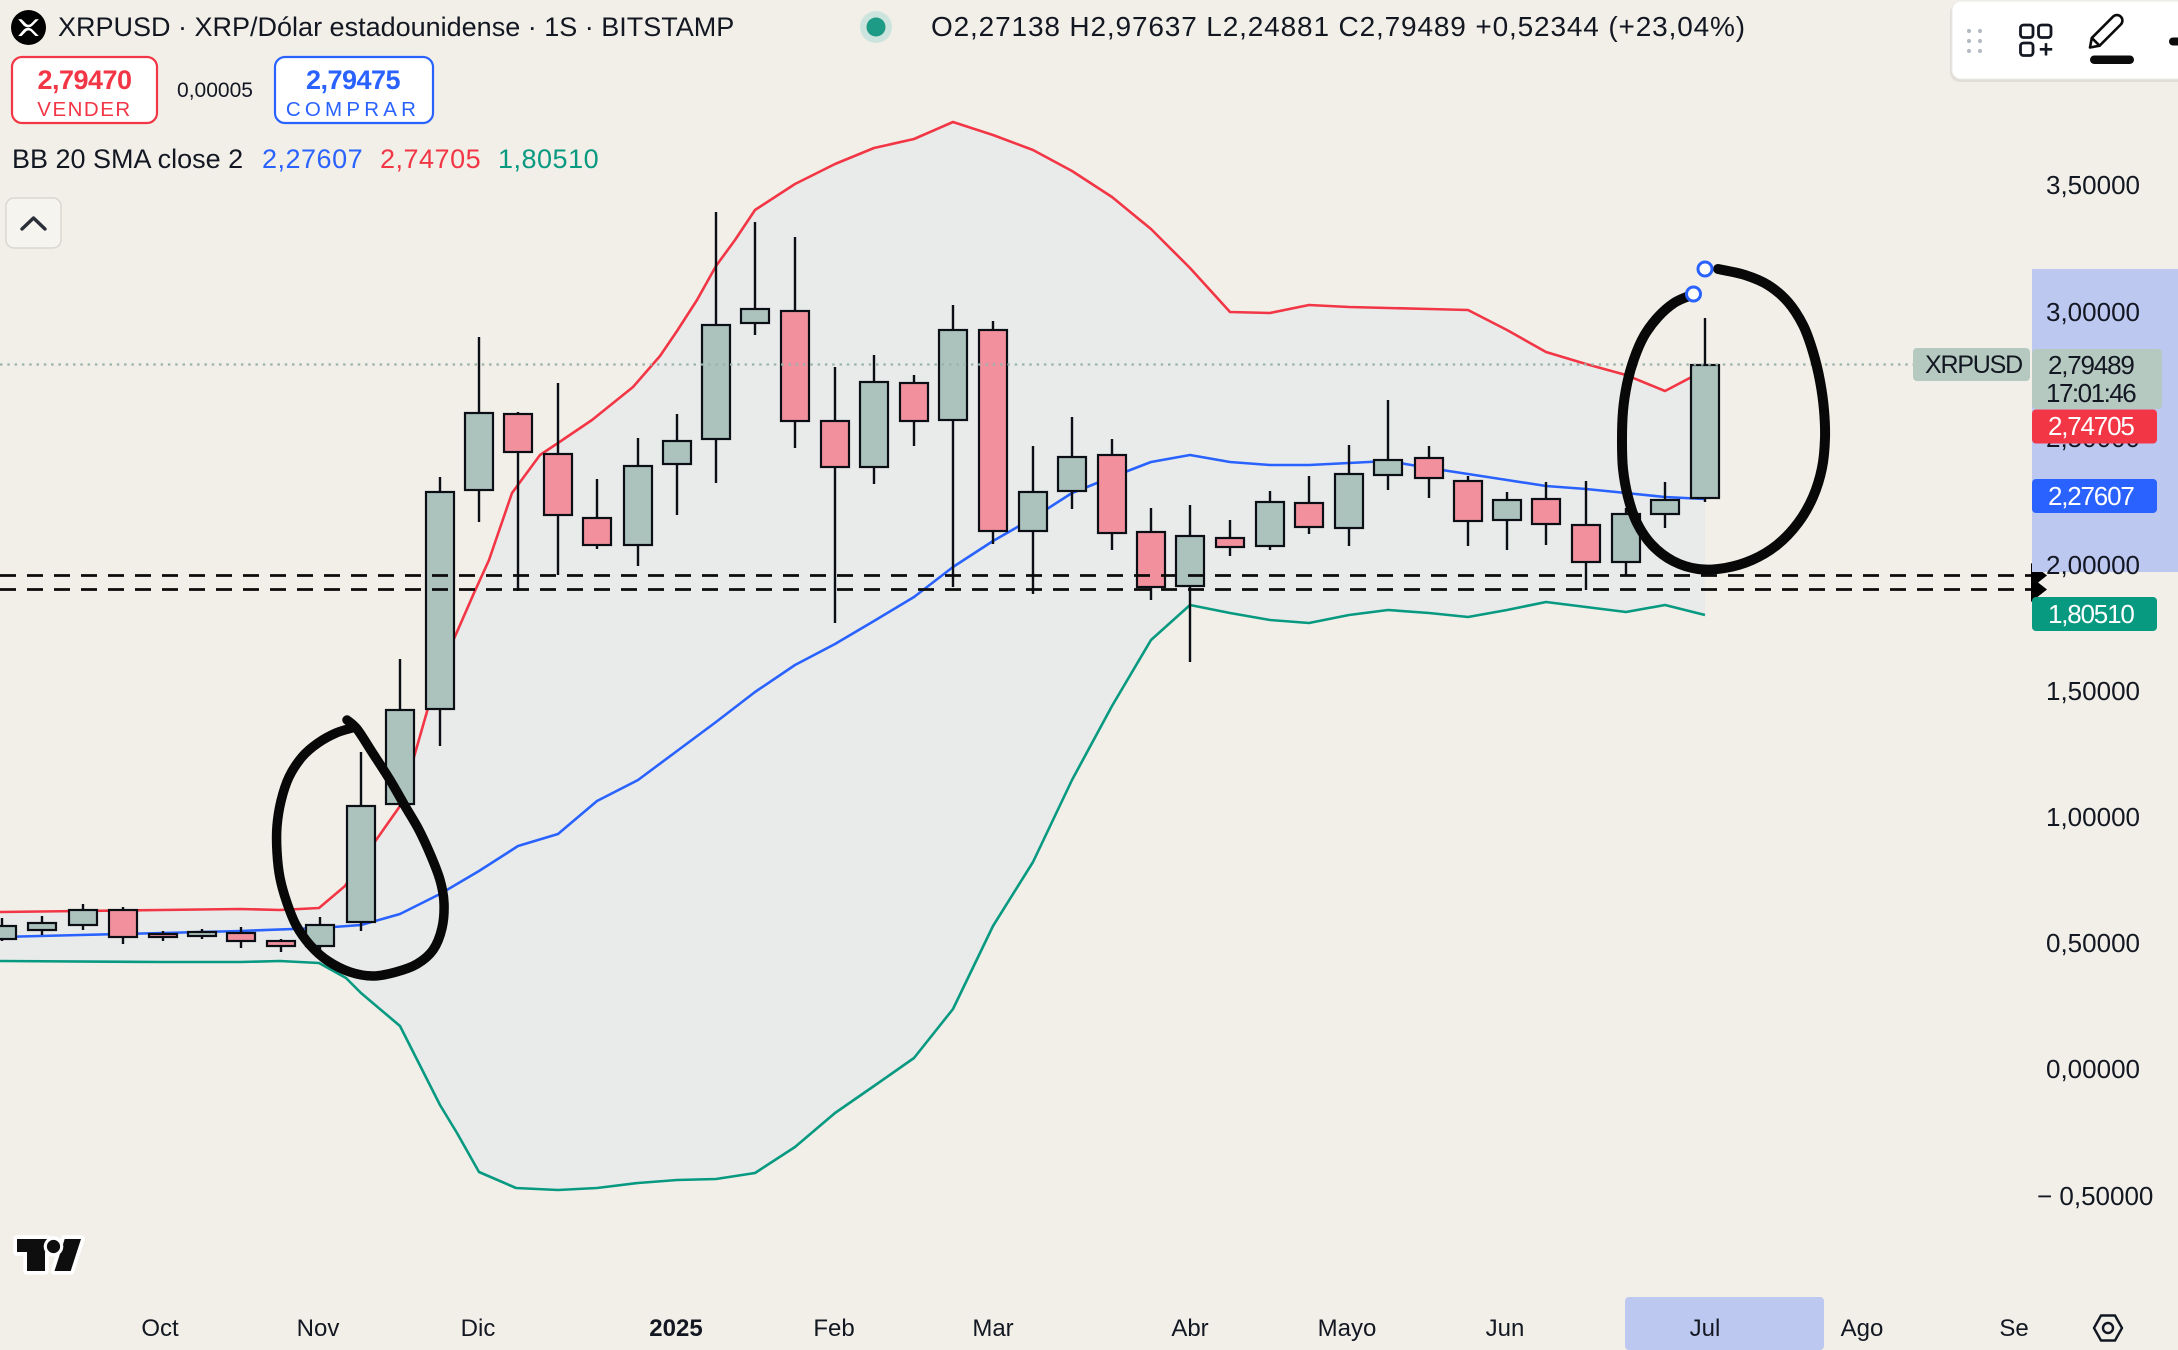  I want to click on svg-text: Oct, so click(160, 1328).